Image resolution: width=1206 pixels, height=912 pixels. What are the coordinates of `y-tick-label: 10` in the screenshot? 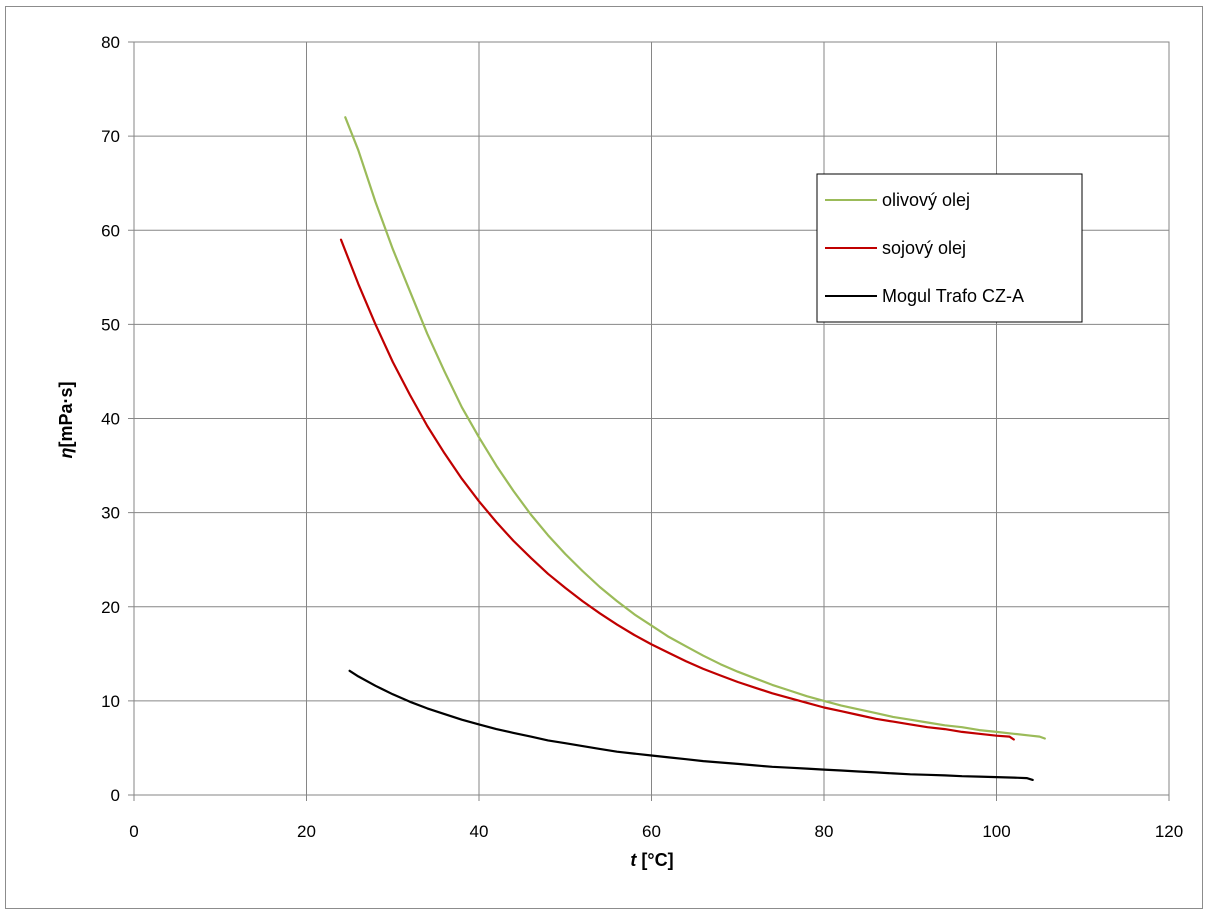 It's located at (110, 701).